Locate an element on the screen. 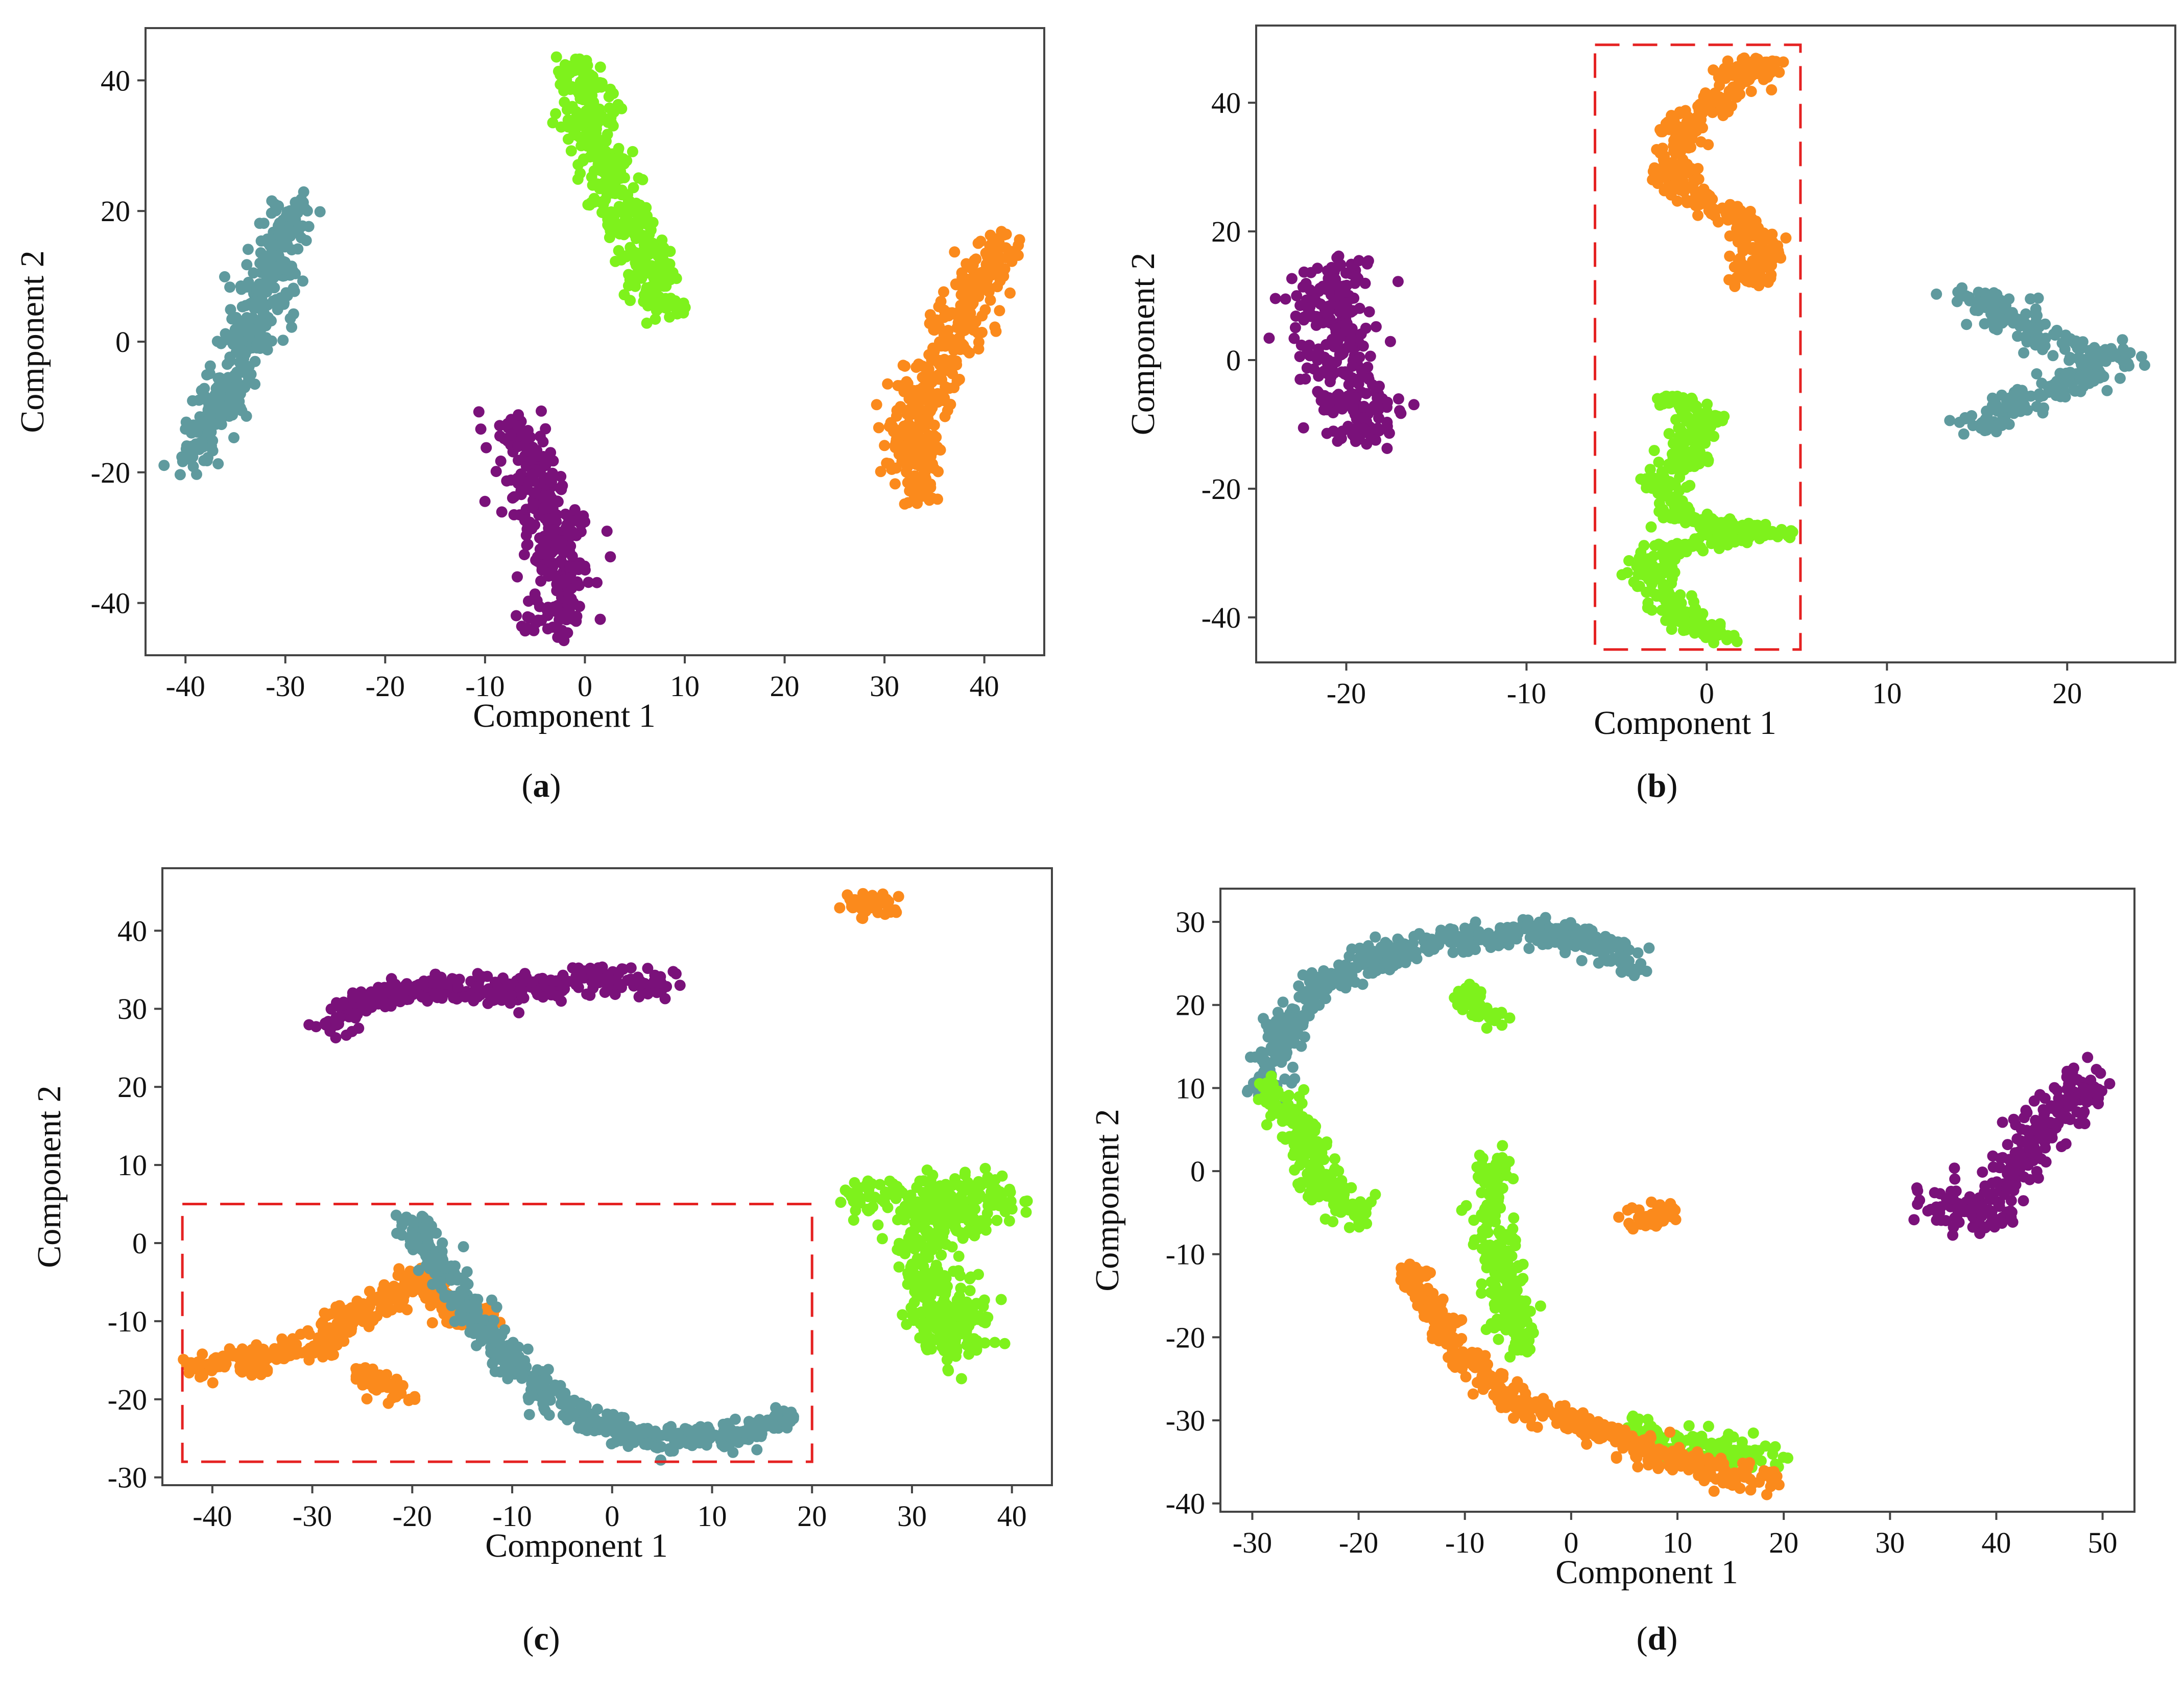  x-tick-label: -40 is located at coordinates (212, 1516).